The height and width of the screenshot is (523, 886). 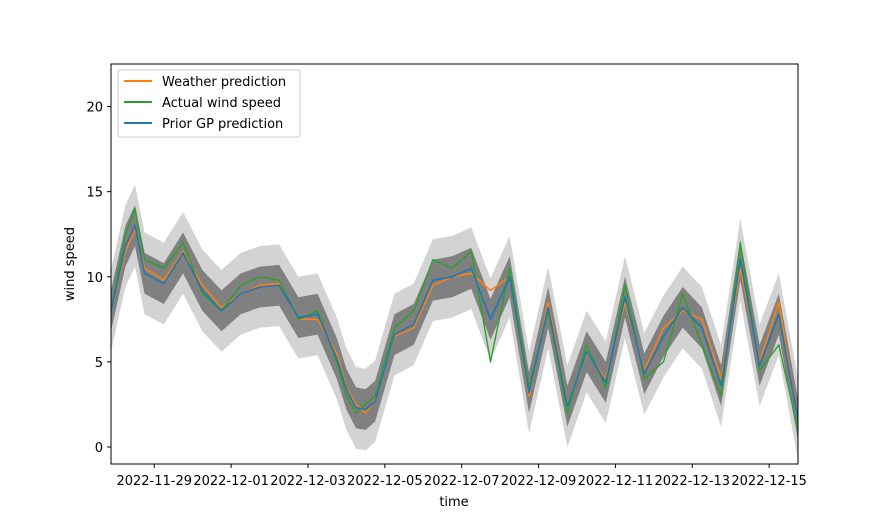 What do you see at coordinates (224, 82) in the screenshot?
I see `legend-label-0: Weather prediction` at bounding box center [224, 82].